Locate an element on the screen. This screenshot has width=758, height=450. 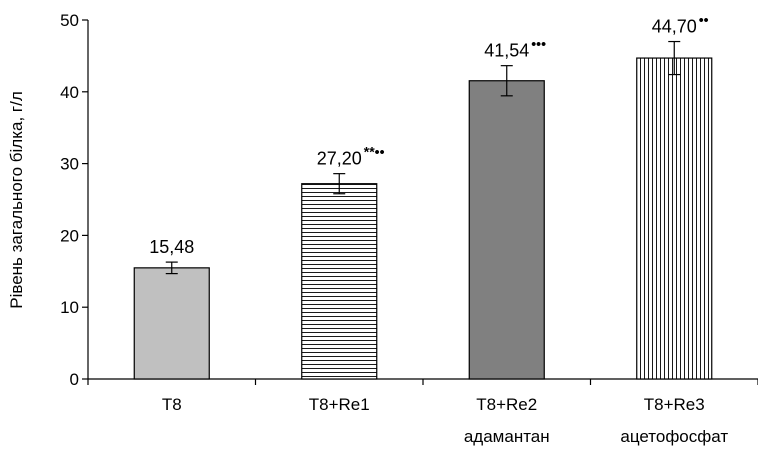
significance-mark: •• is located at coordinates (704, 20).